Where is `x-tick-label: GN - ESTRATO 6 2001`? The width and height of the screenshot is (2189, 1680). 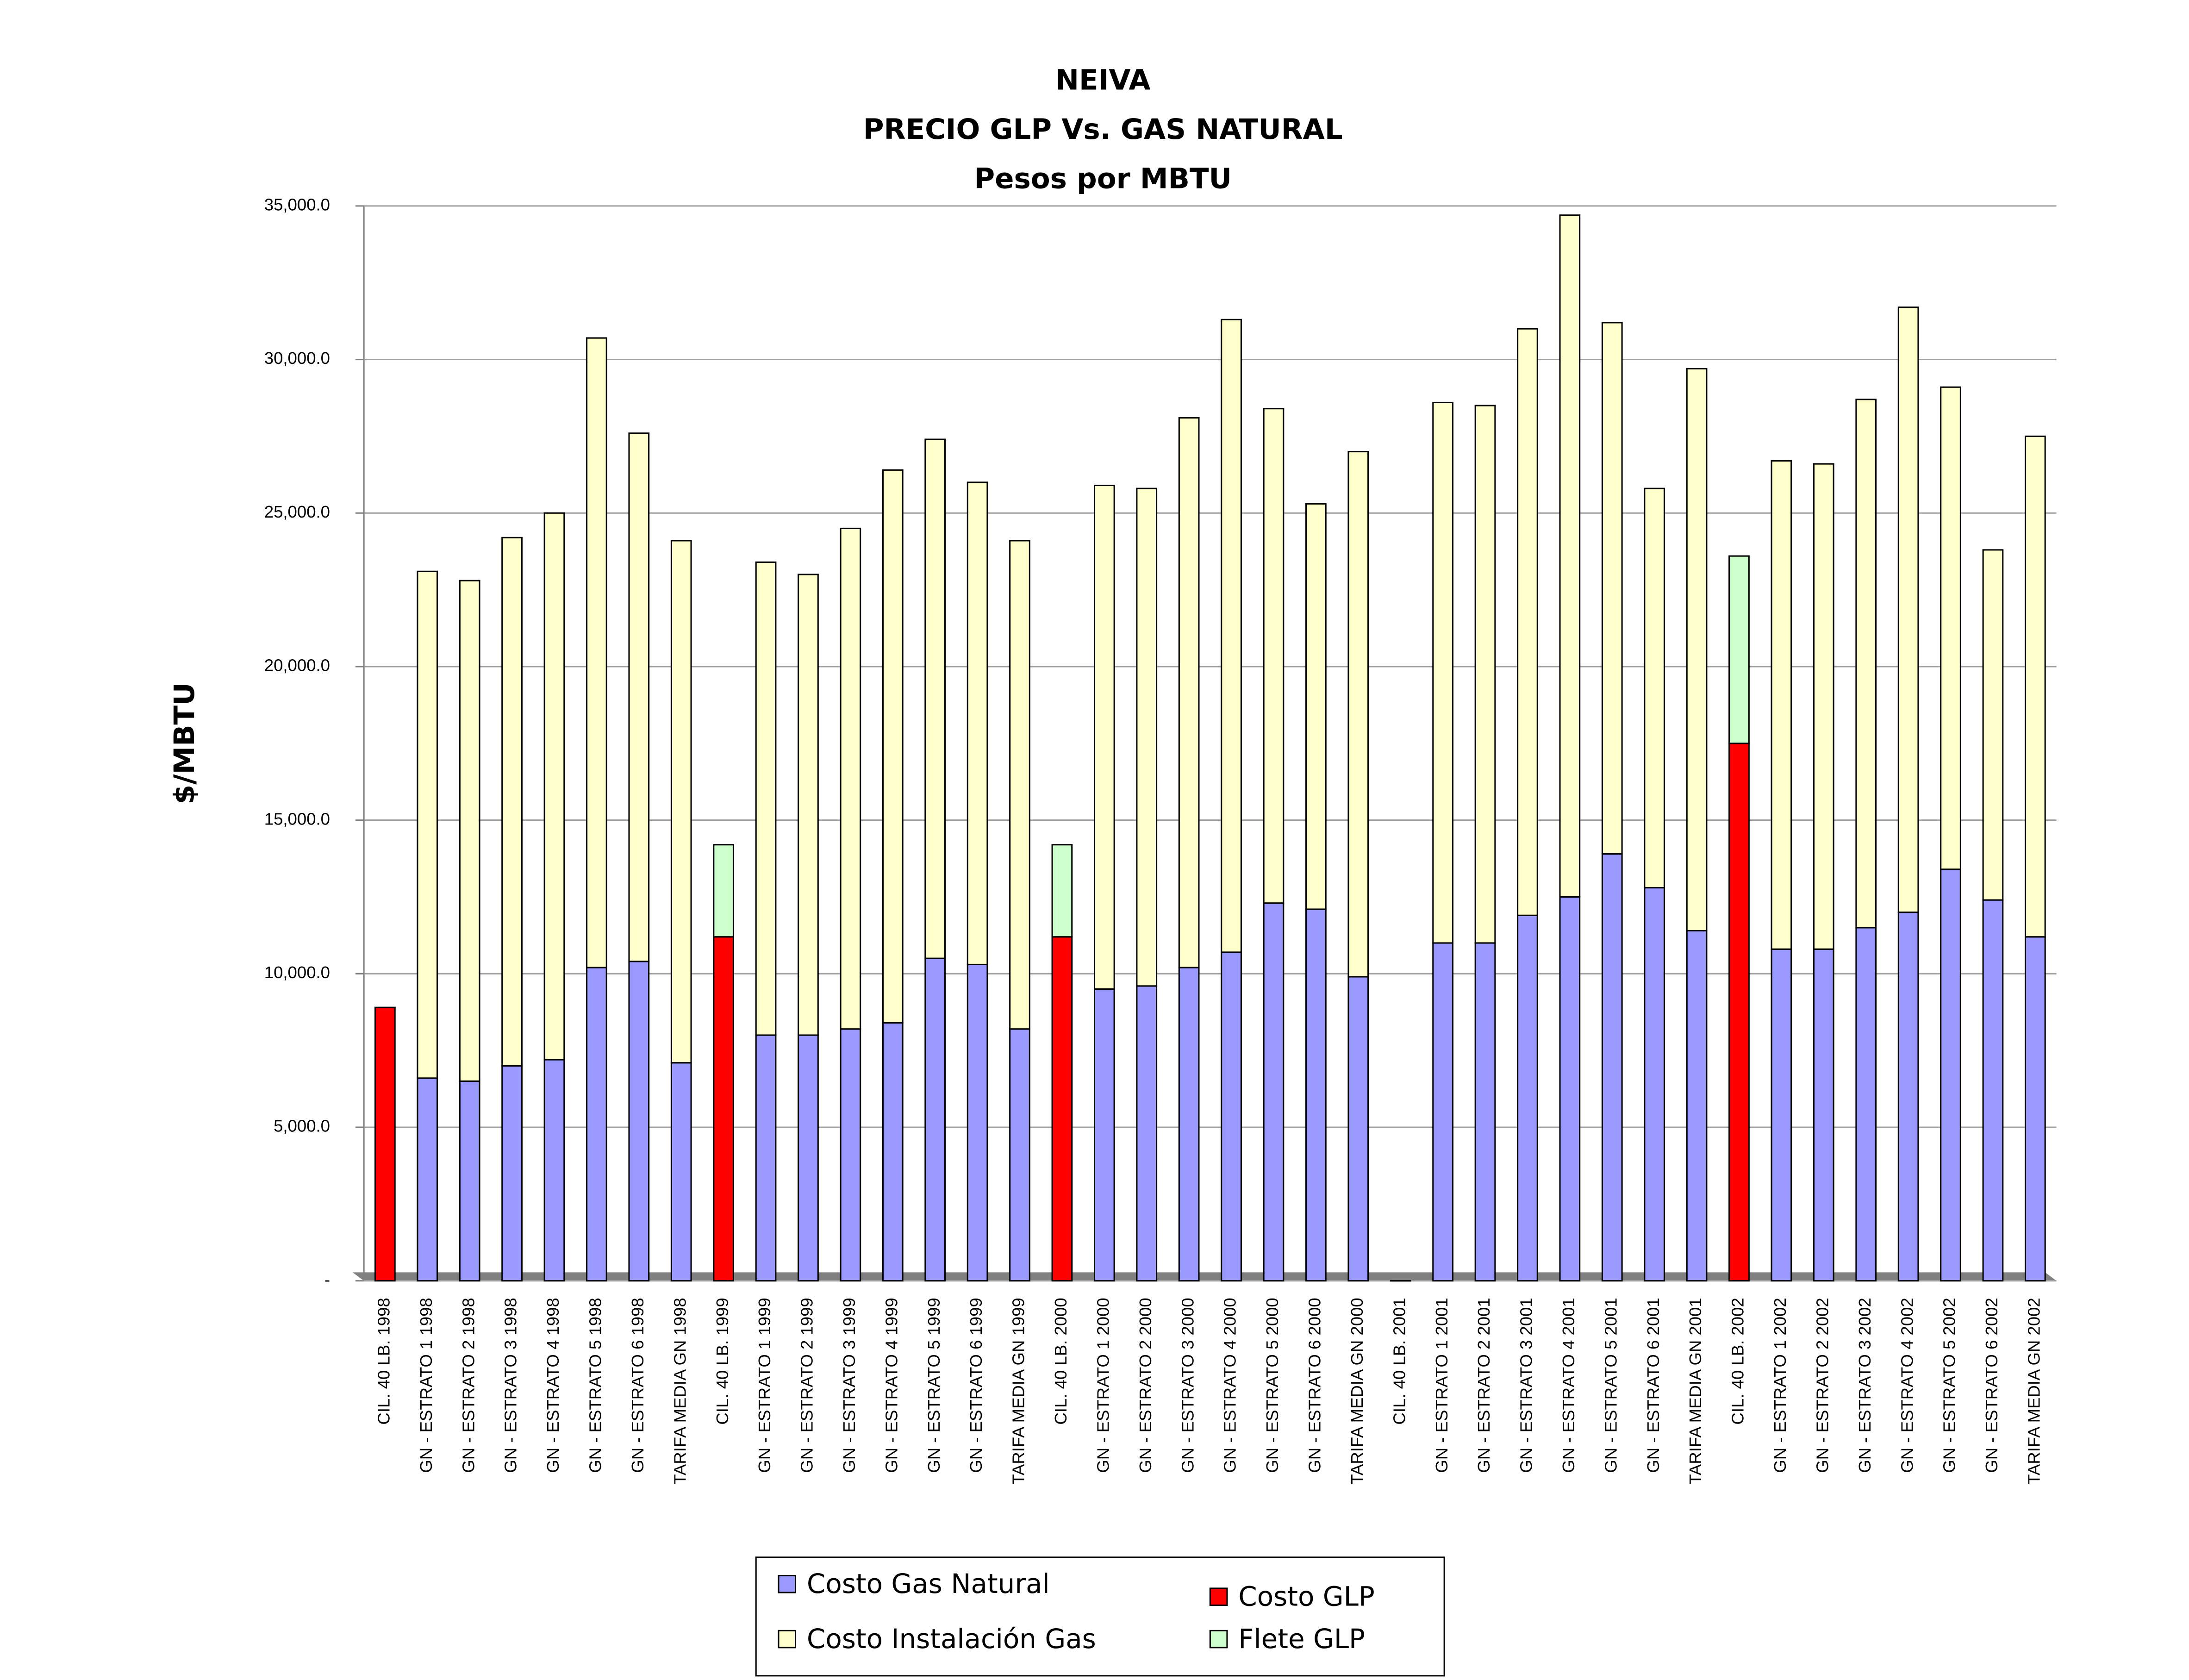
x-tick-label: GN - ESTRATO 6 2001 is located at coordinates (1653, 1385).